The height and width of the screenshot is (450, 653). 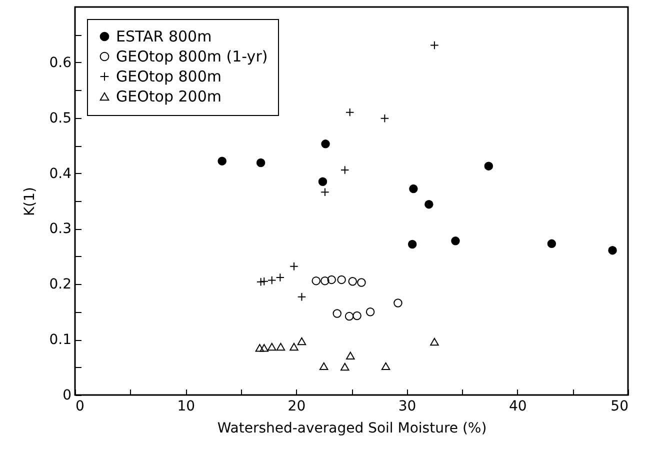 I want to click on legend-label: ESTAR 800m, so click(x=164, y=37).